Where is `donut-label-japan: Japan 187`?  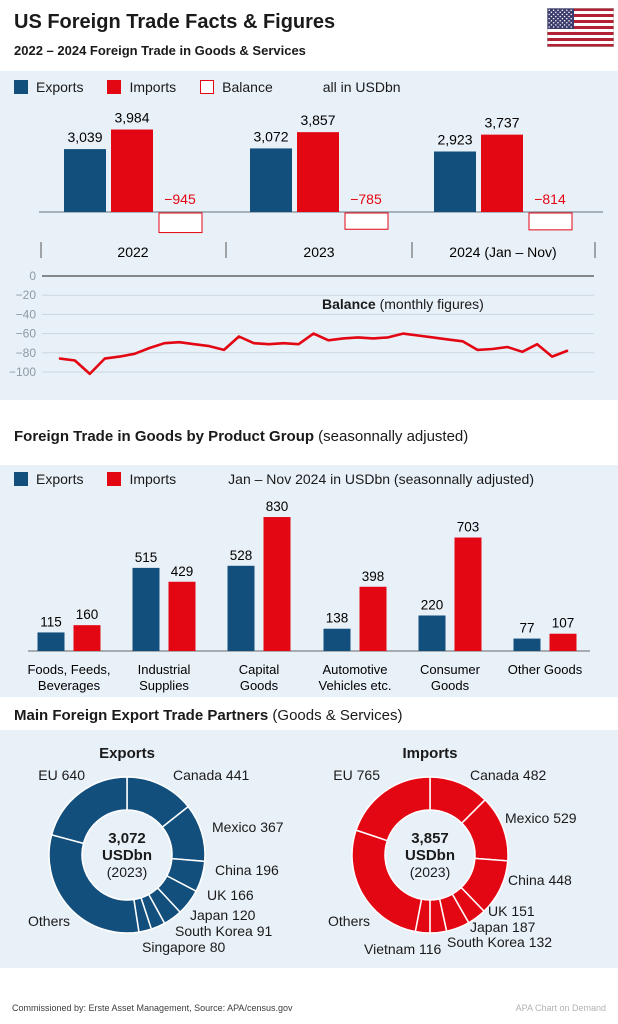 donut-label-japan: Japan 187 is located at coordinates (503, 927).